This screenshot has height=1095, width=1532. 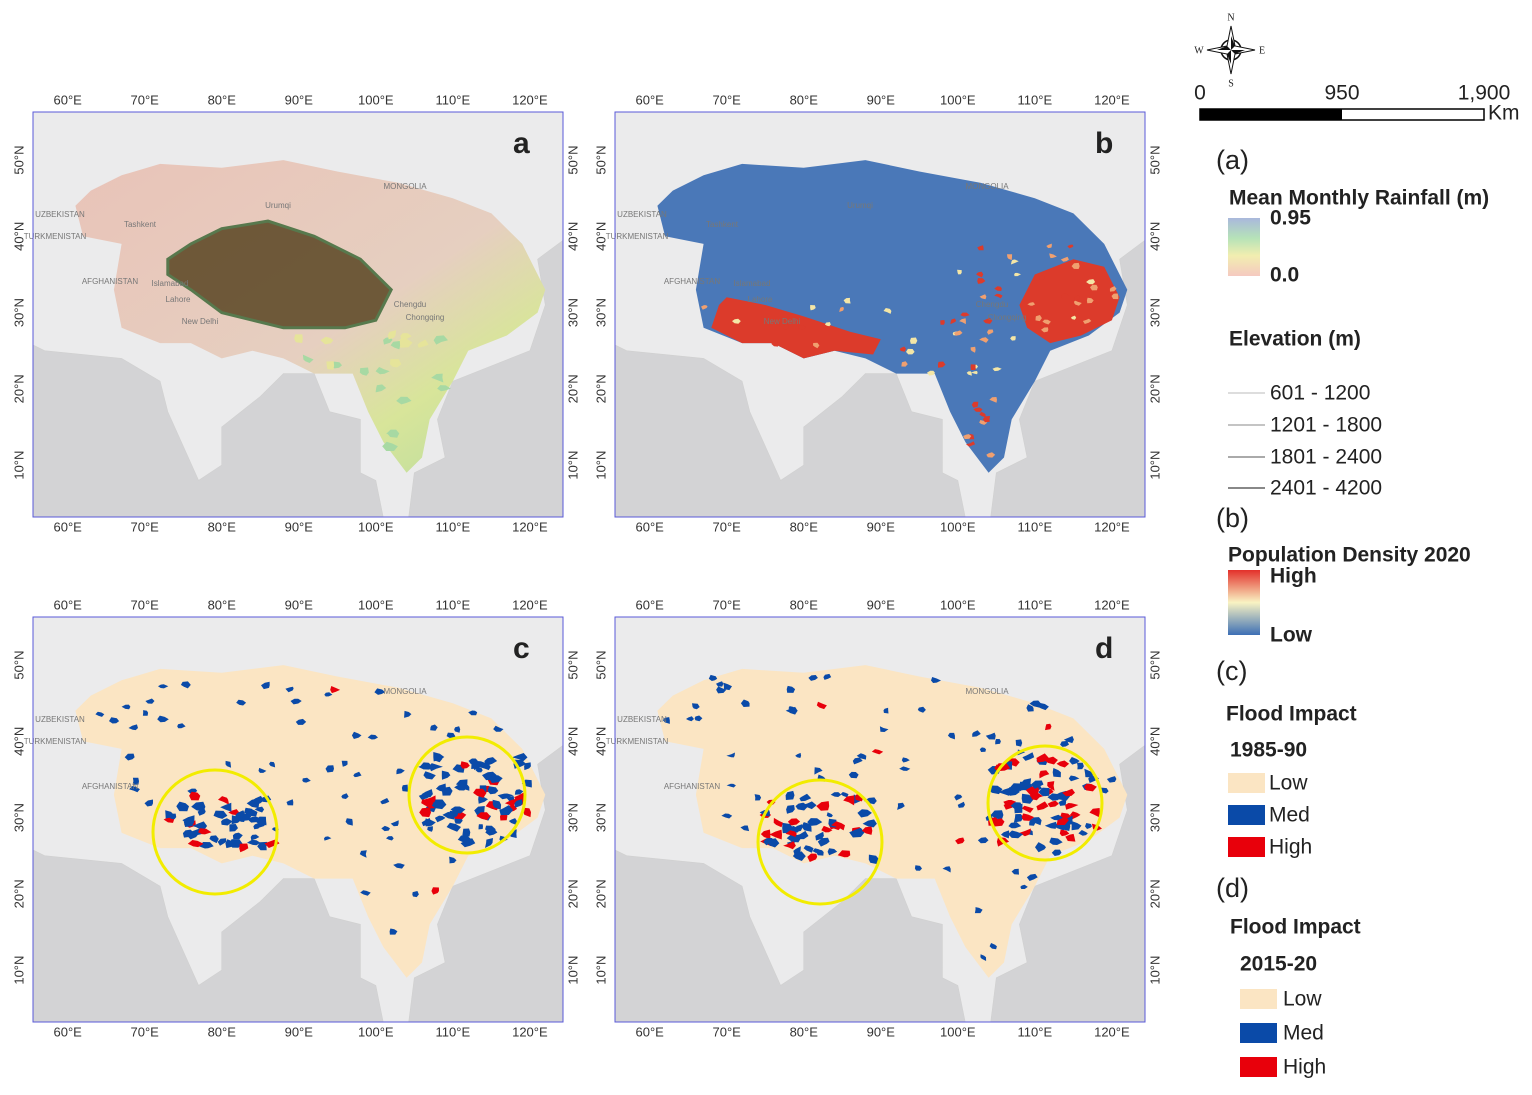 What do you see at coordinates (140, 224) in the screenshot?
I see `place-label: Tashkent` at bounding box center [140, 224].